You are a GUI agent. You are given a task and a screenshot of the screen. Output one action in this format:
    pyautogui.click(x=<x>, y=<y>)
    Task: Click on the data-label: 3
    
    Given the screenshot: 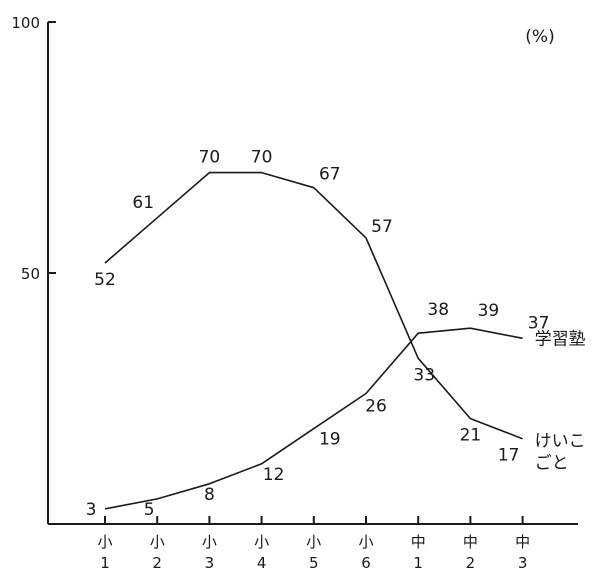 What is the action you would take?
    pyautogui.click(x=91, y=510)
    